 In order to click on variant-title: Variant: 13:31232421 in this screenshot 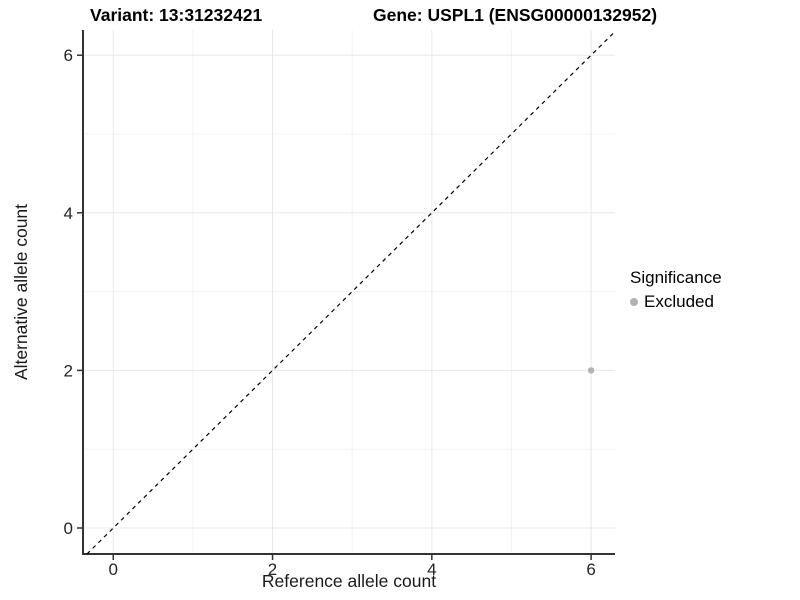, I will do `click(176, 15)`.